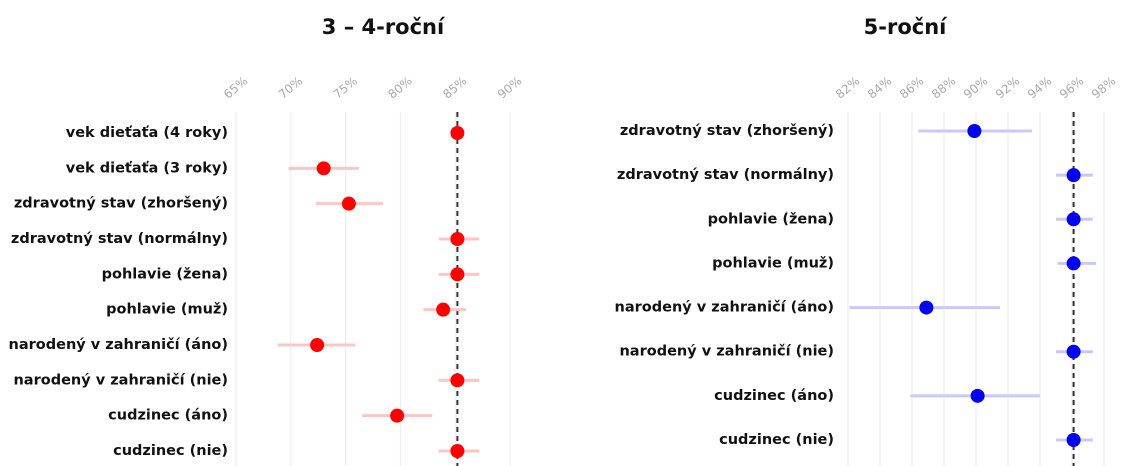 The height and width of the screenshot is (466, 1122). What do you see at coordinates (454, 88) in the screenshot?
I see `x-tick-label: 85%` at bounding box center [454, 88].